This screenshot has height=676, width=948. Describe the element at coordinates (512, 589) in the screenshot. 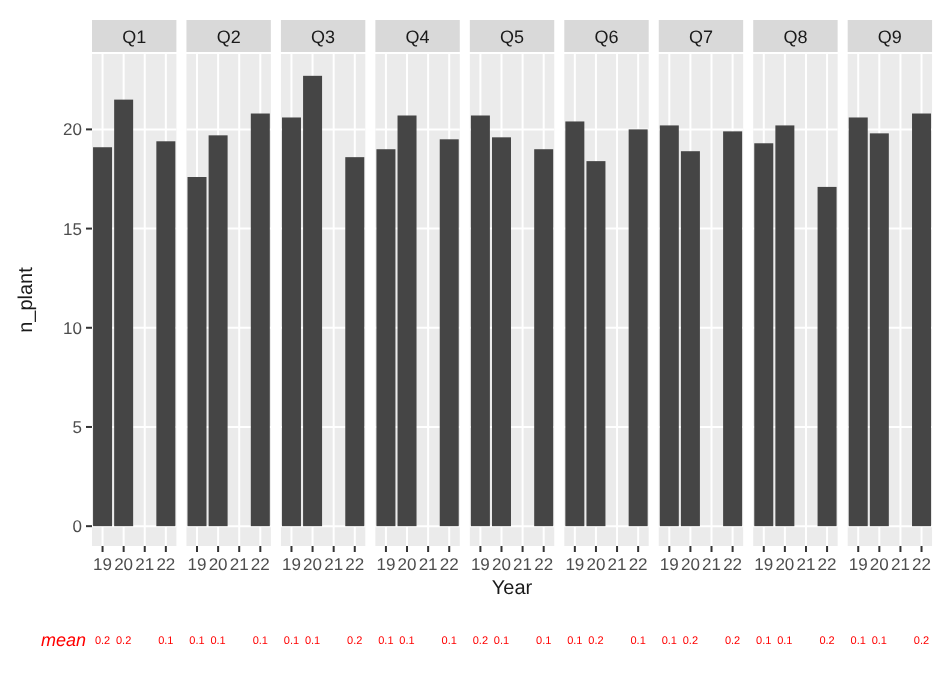

I see `x-axis-title: Year` at that location.